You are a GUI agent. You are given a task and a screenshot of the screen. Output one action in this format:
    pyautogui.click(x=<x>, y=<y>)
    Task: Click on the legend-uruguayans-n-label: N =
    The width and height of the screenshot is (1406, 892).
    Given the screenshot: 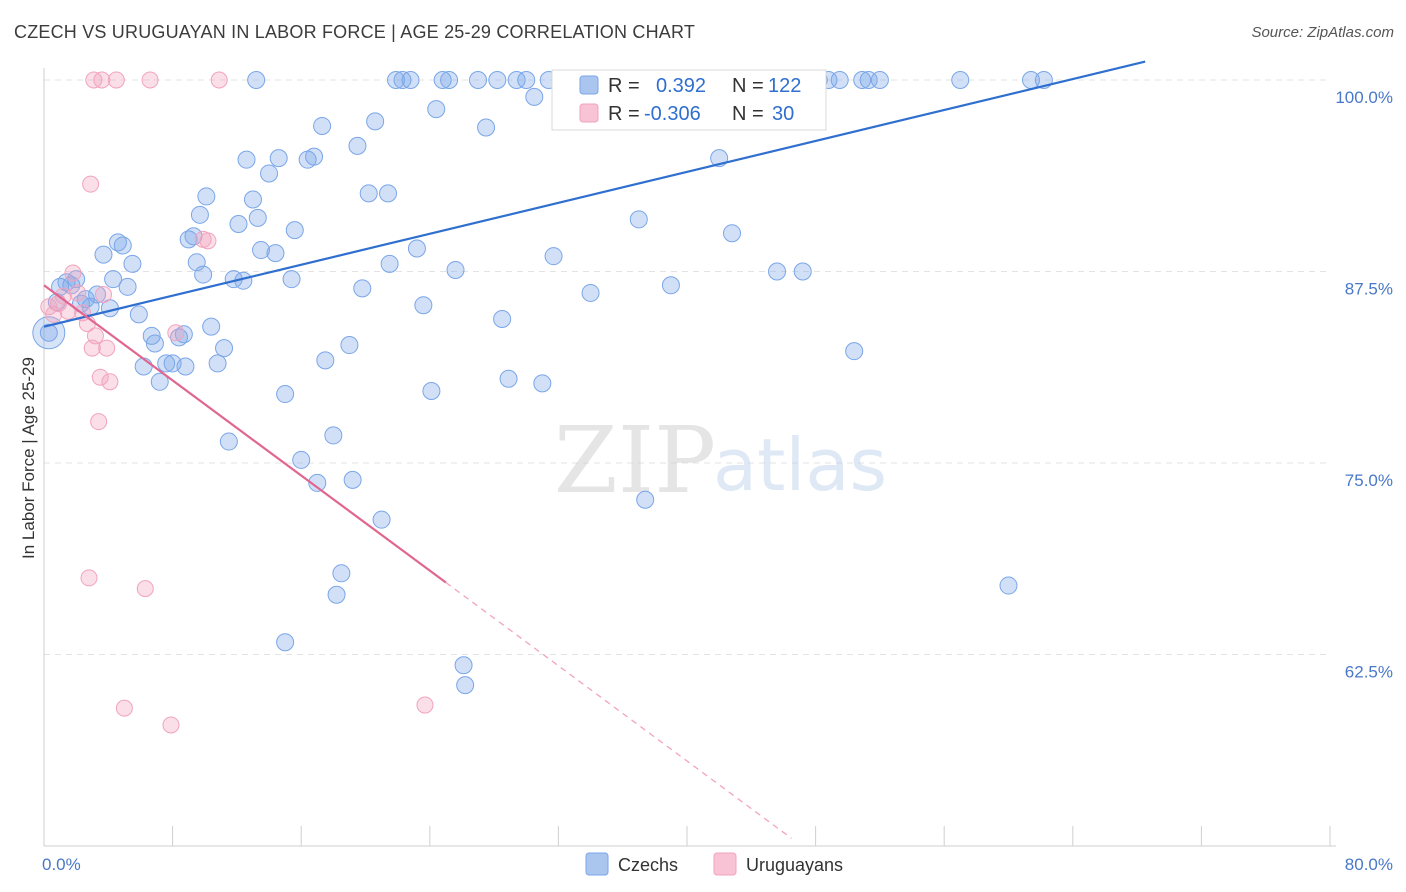 What is the action you would take?
    pyautogui.click(x=748, y=114)
    